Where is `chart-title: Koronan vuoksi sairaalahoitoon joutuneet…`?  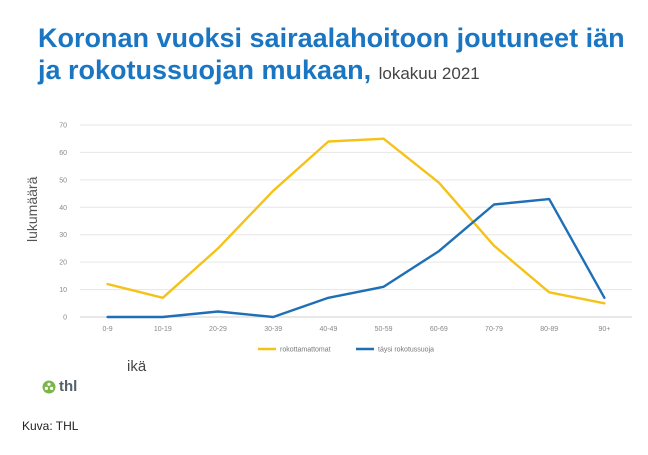
chart-title: Koronan vuoksi sairaalahoitoon joutuneet… is located at coordinates (338, 56).